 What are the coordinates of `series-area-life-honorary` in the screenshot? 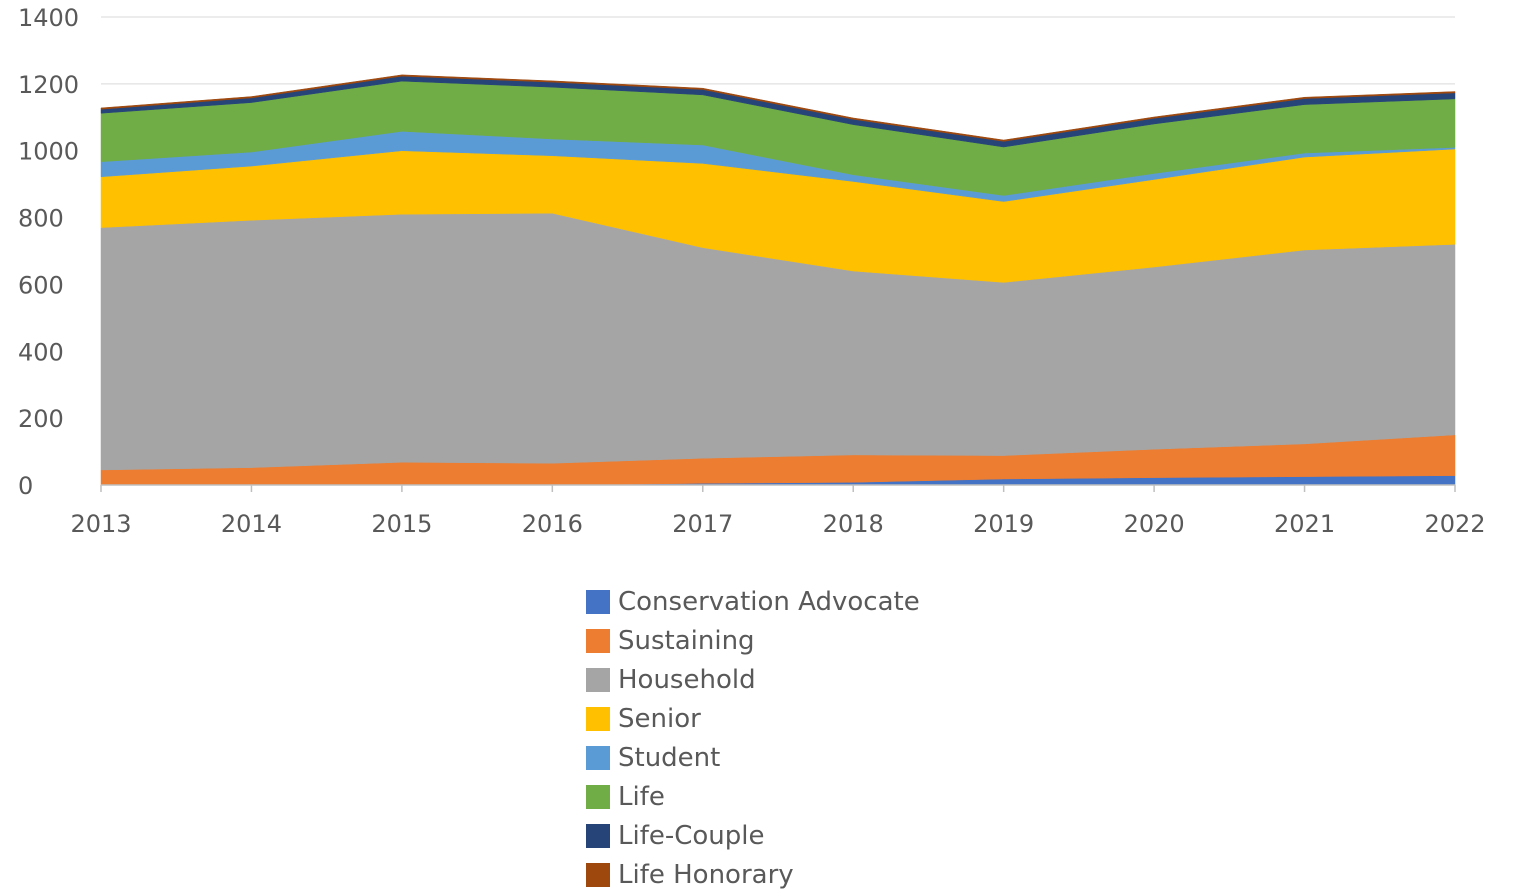 It's located at (778, 108).